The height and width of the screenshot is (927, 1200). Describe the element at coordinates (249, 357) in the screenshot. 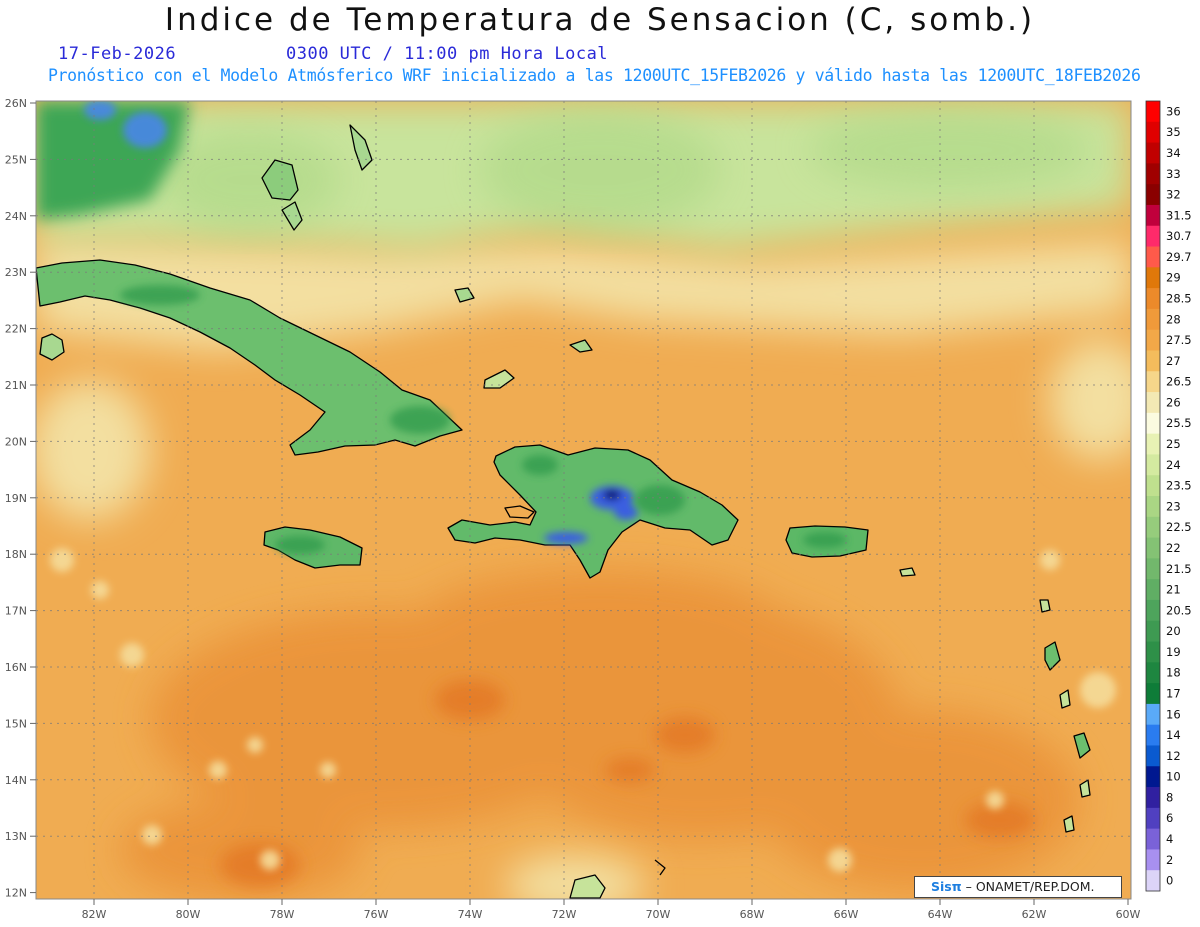

I see `cuba` at that location.